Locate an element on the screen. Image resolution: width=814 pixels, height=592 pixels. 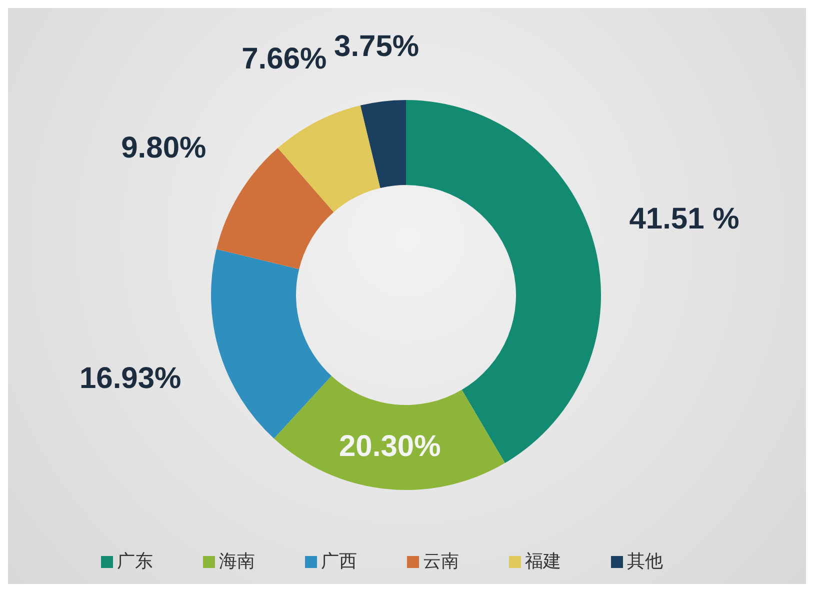
legend-label: 福建 is located at coordinates (543, 561).